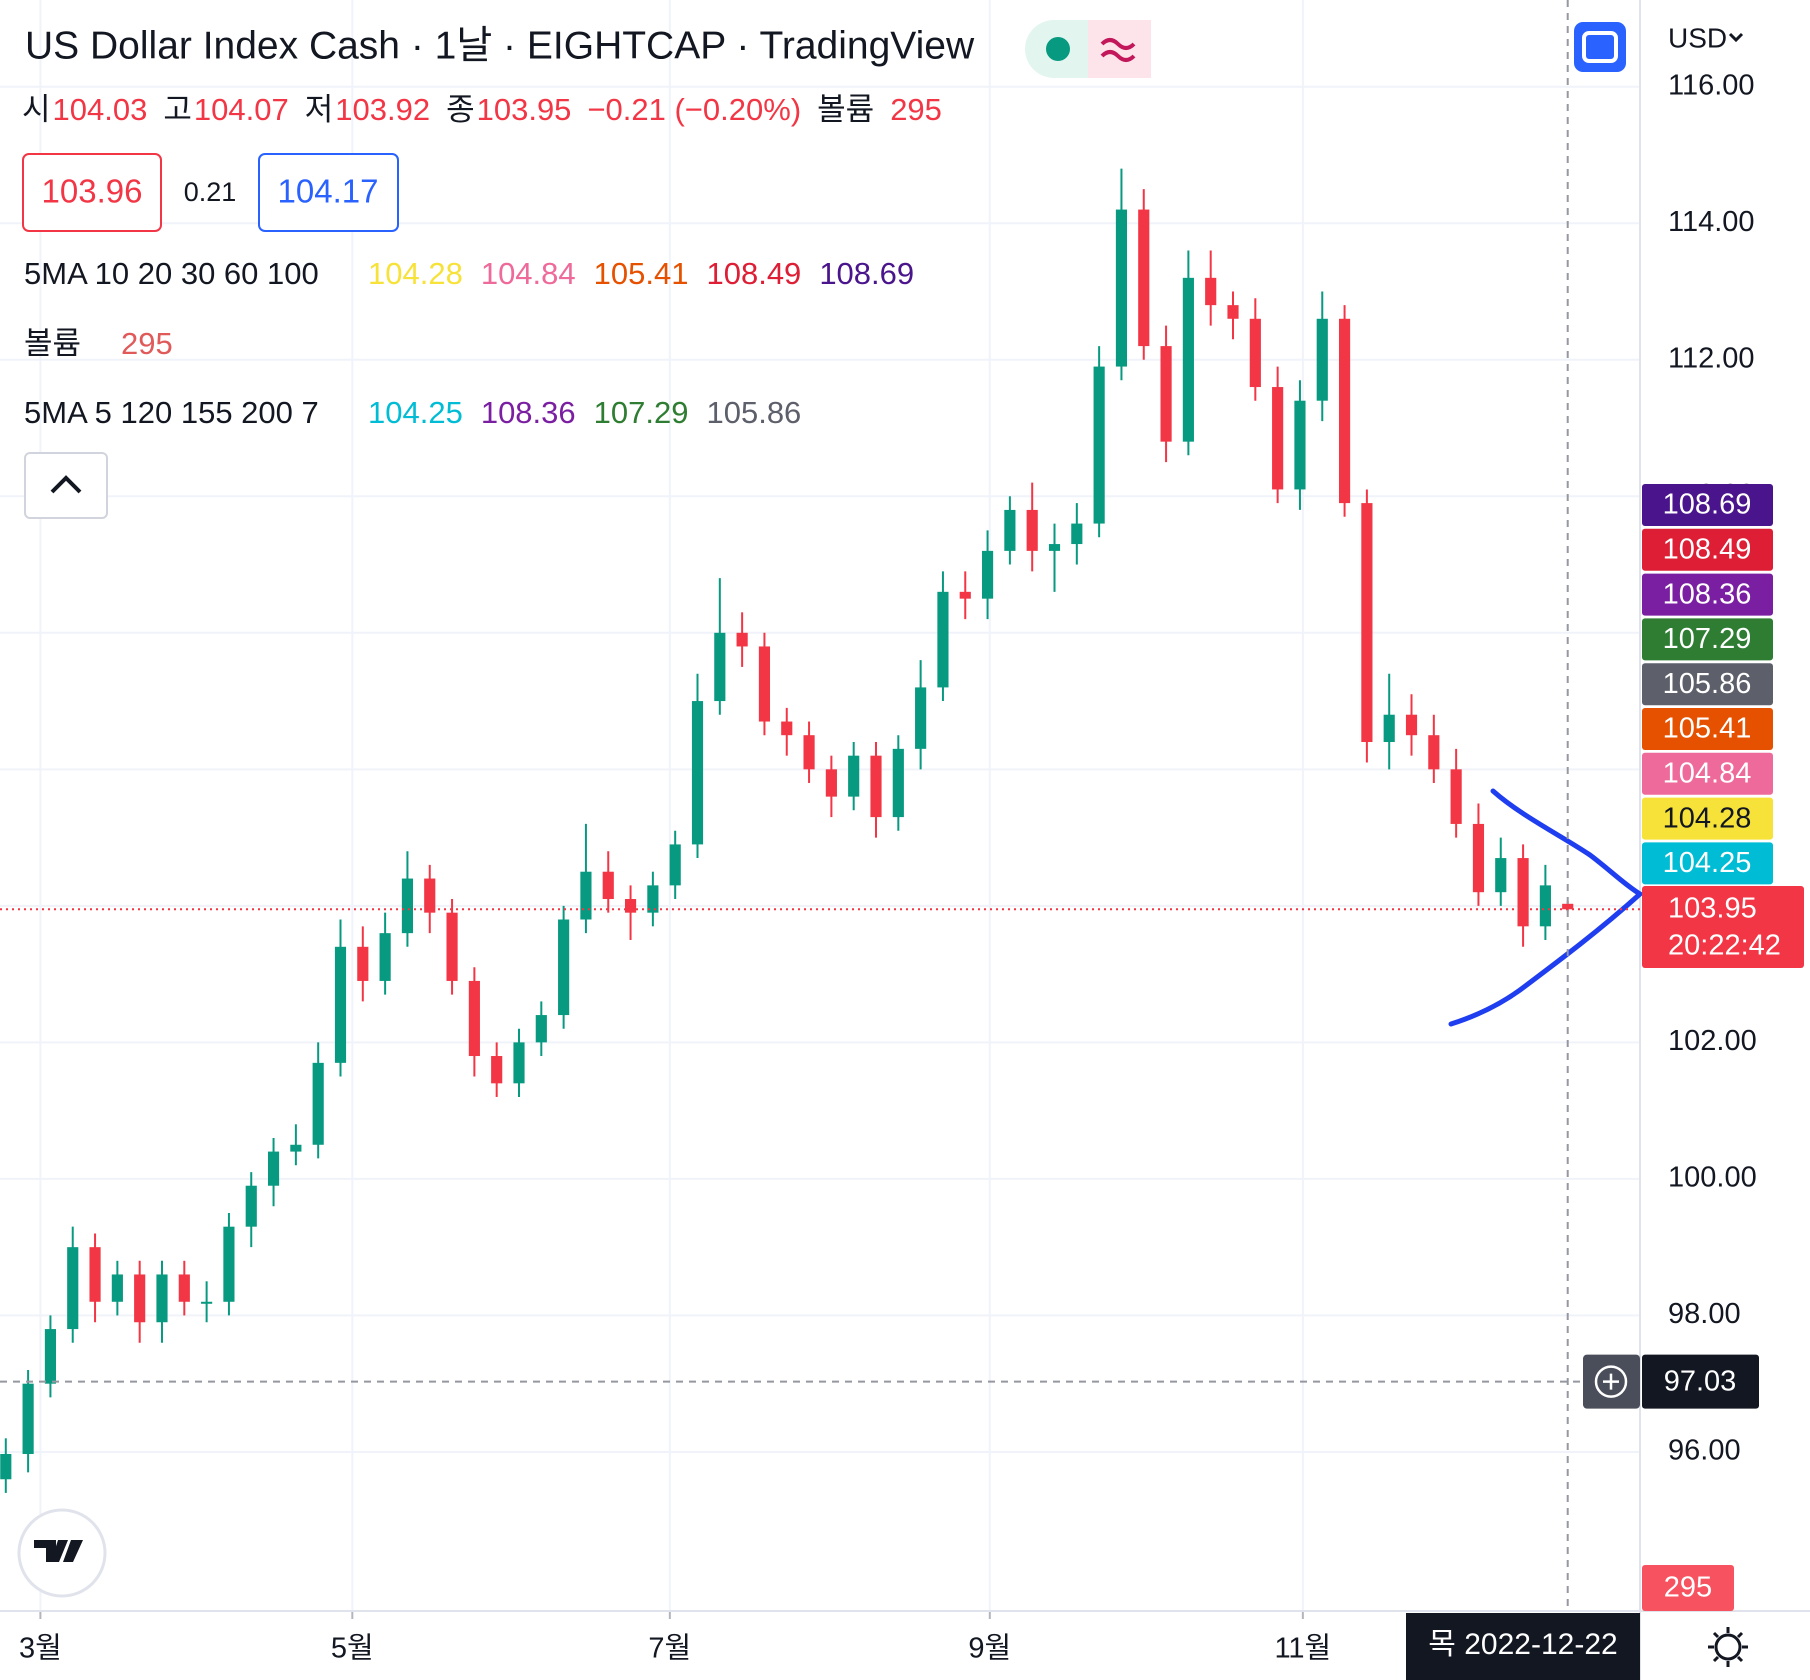 The image size is (1810, 1680). I want to click on y-tick-label: 102.00, so click(1712, 1041).